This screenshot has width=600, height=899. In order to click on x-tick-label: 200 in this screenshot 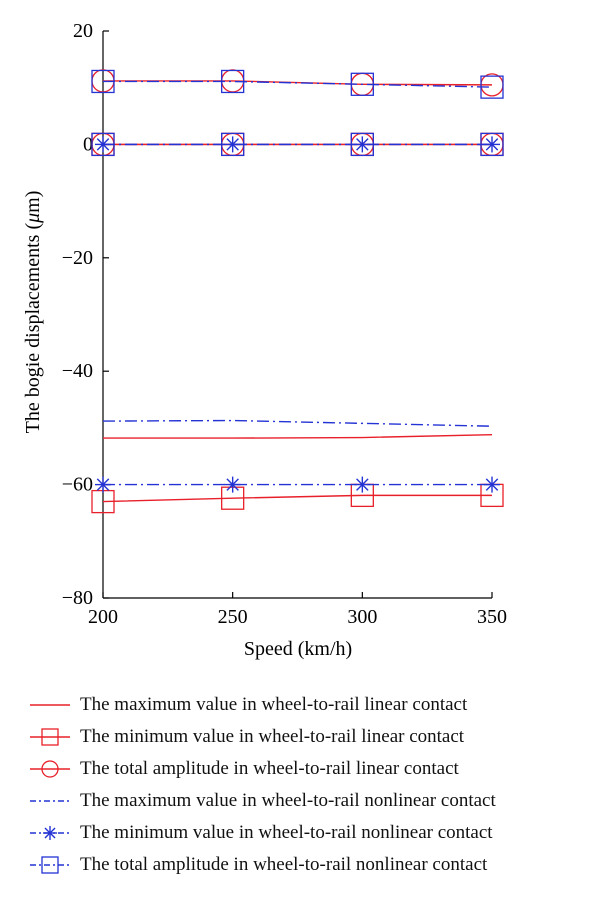, I will do `click(103, 617)`.